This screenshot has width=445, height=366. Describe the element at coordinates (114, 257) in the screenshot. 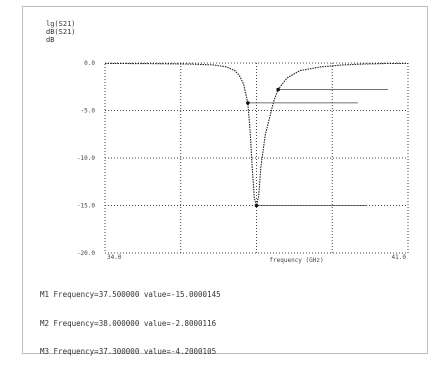

I see `x-tick-label-start: 34.0` at that location.